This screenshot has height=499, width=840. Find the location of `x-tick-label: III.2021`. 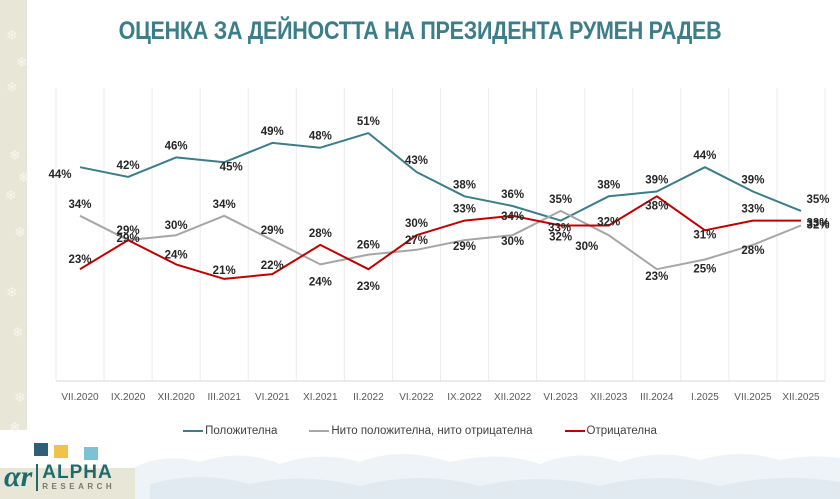

x-tick-label: III.2021 is located at coordinates (225, 397).